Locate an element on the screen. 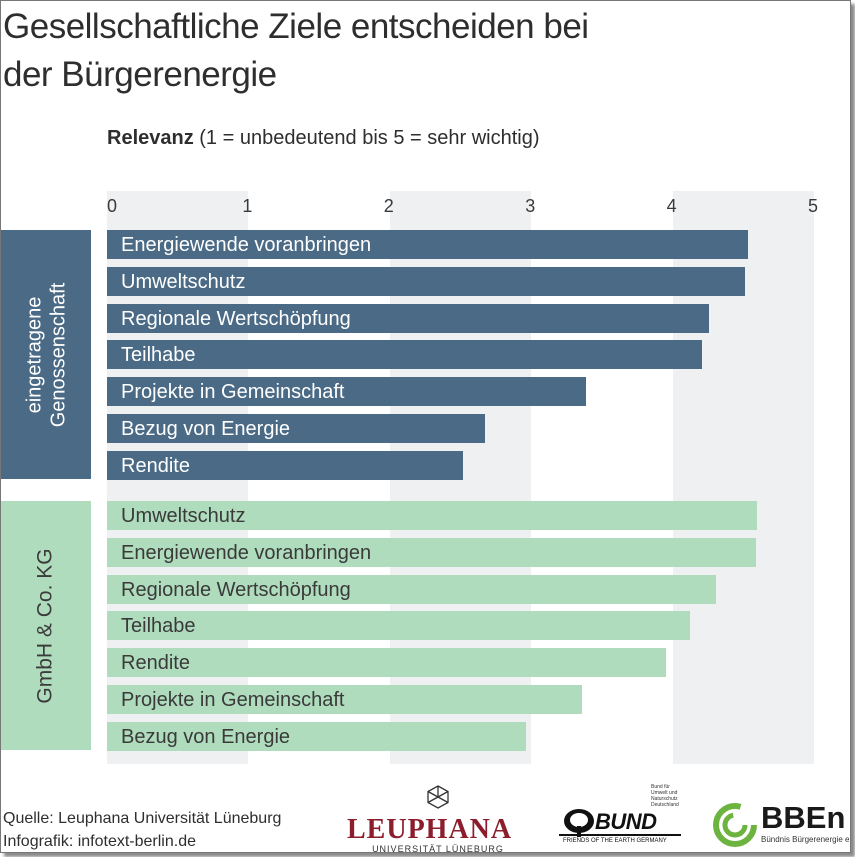  bben-wordmark: BBEn is located at coordinates (803, 817).